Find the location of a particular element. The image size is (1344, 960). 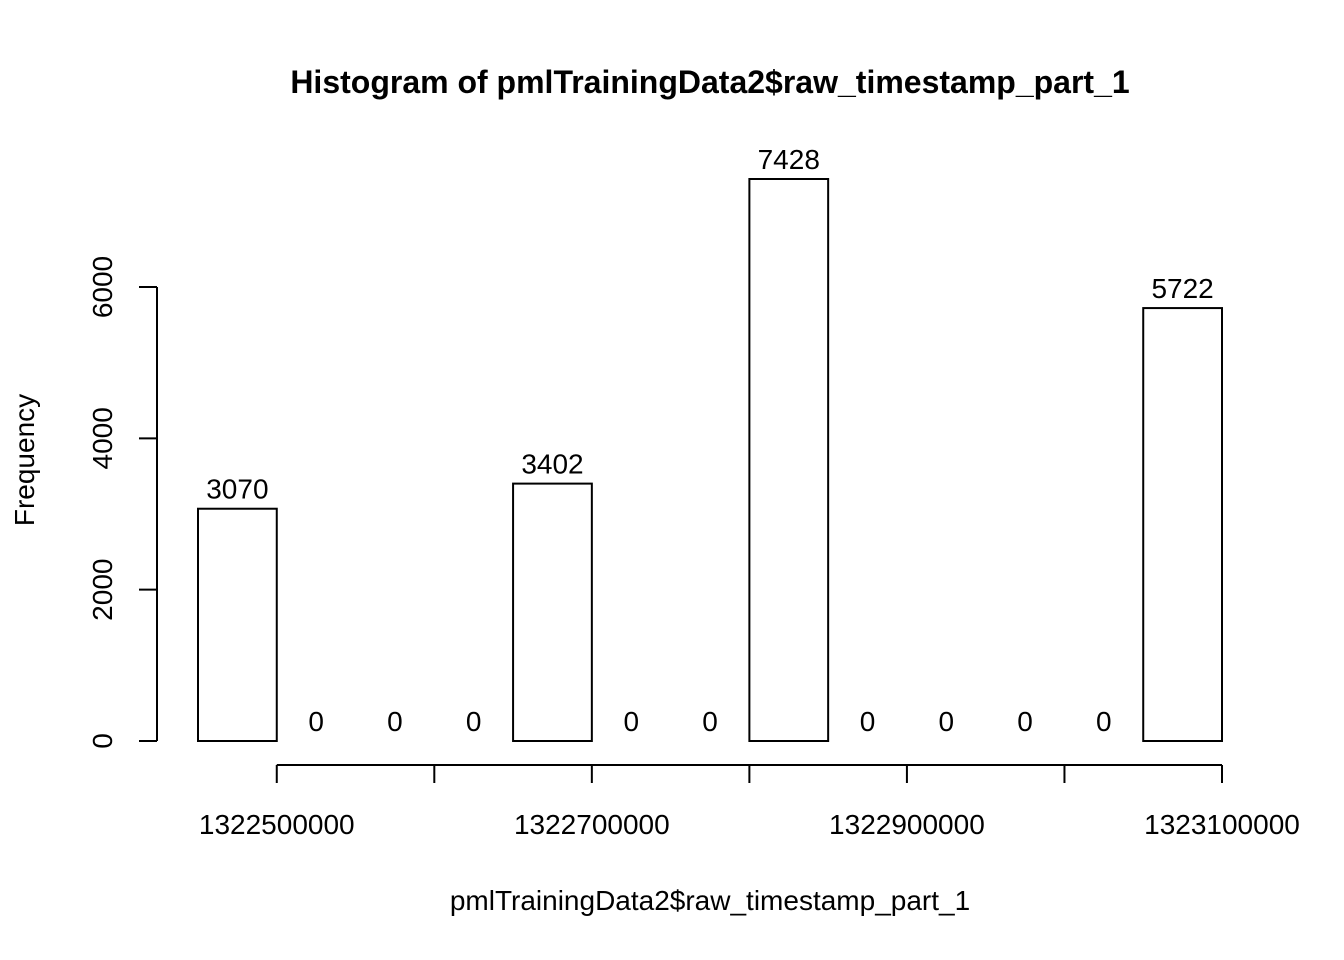

x-tick-label: 1323100000 is located at coordinates (1222, 824).